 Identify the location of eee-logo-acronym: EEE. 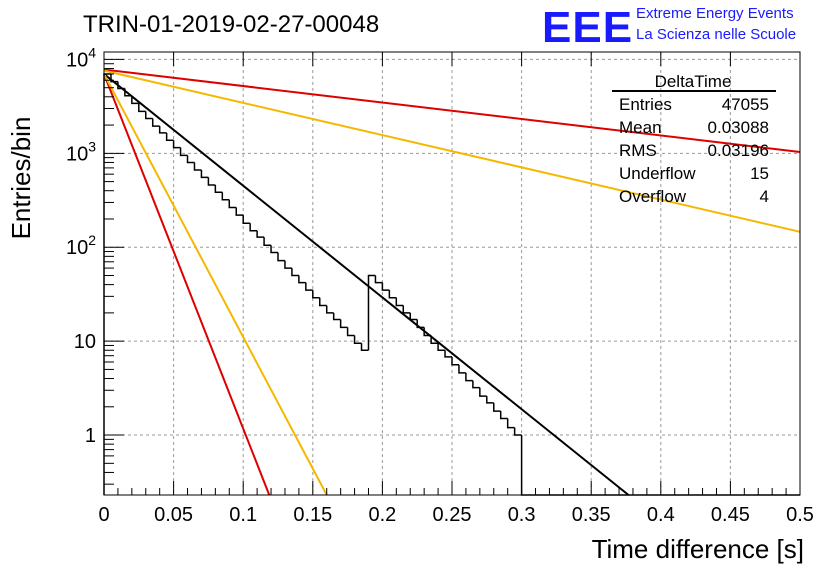
(587, 27).